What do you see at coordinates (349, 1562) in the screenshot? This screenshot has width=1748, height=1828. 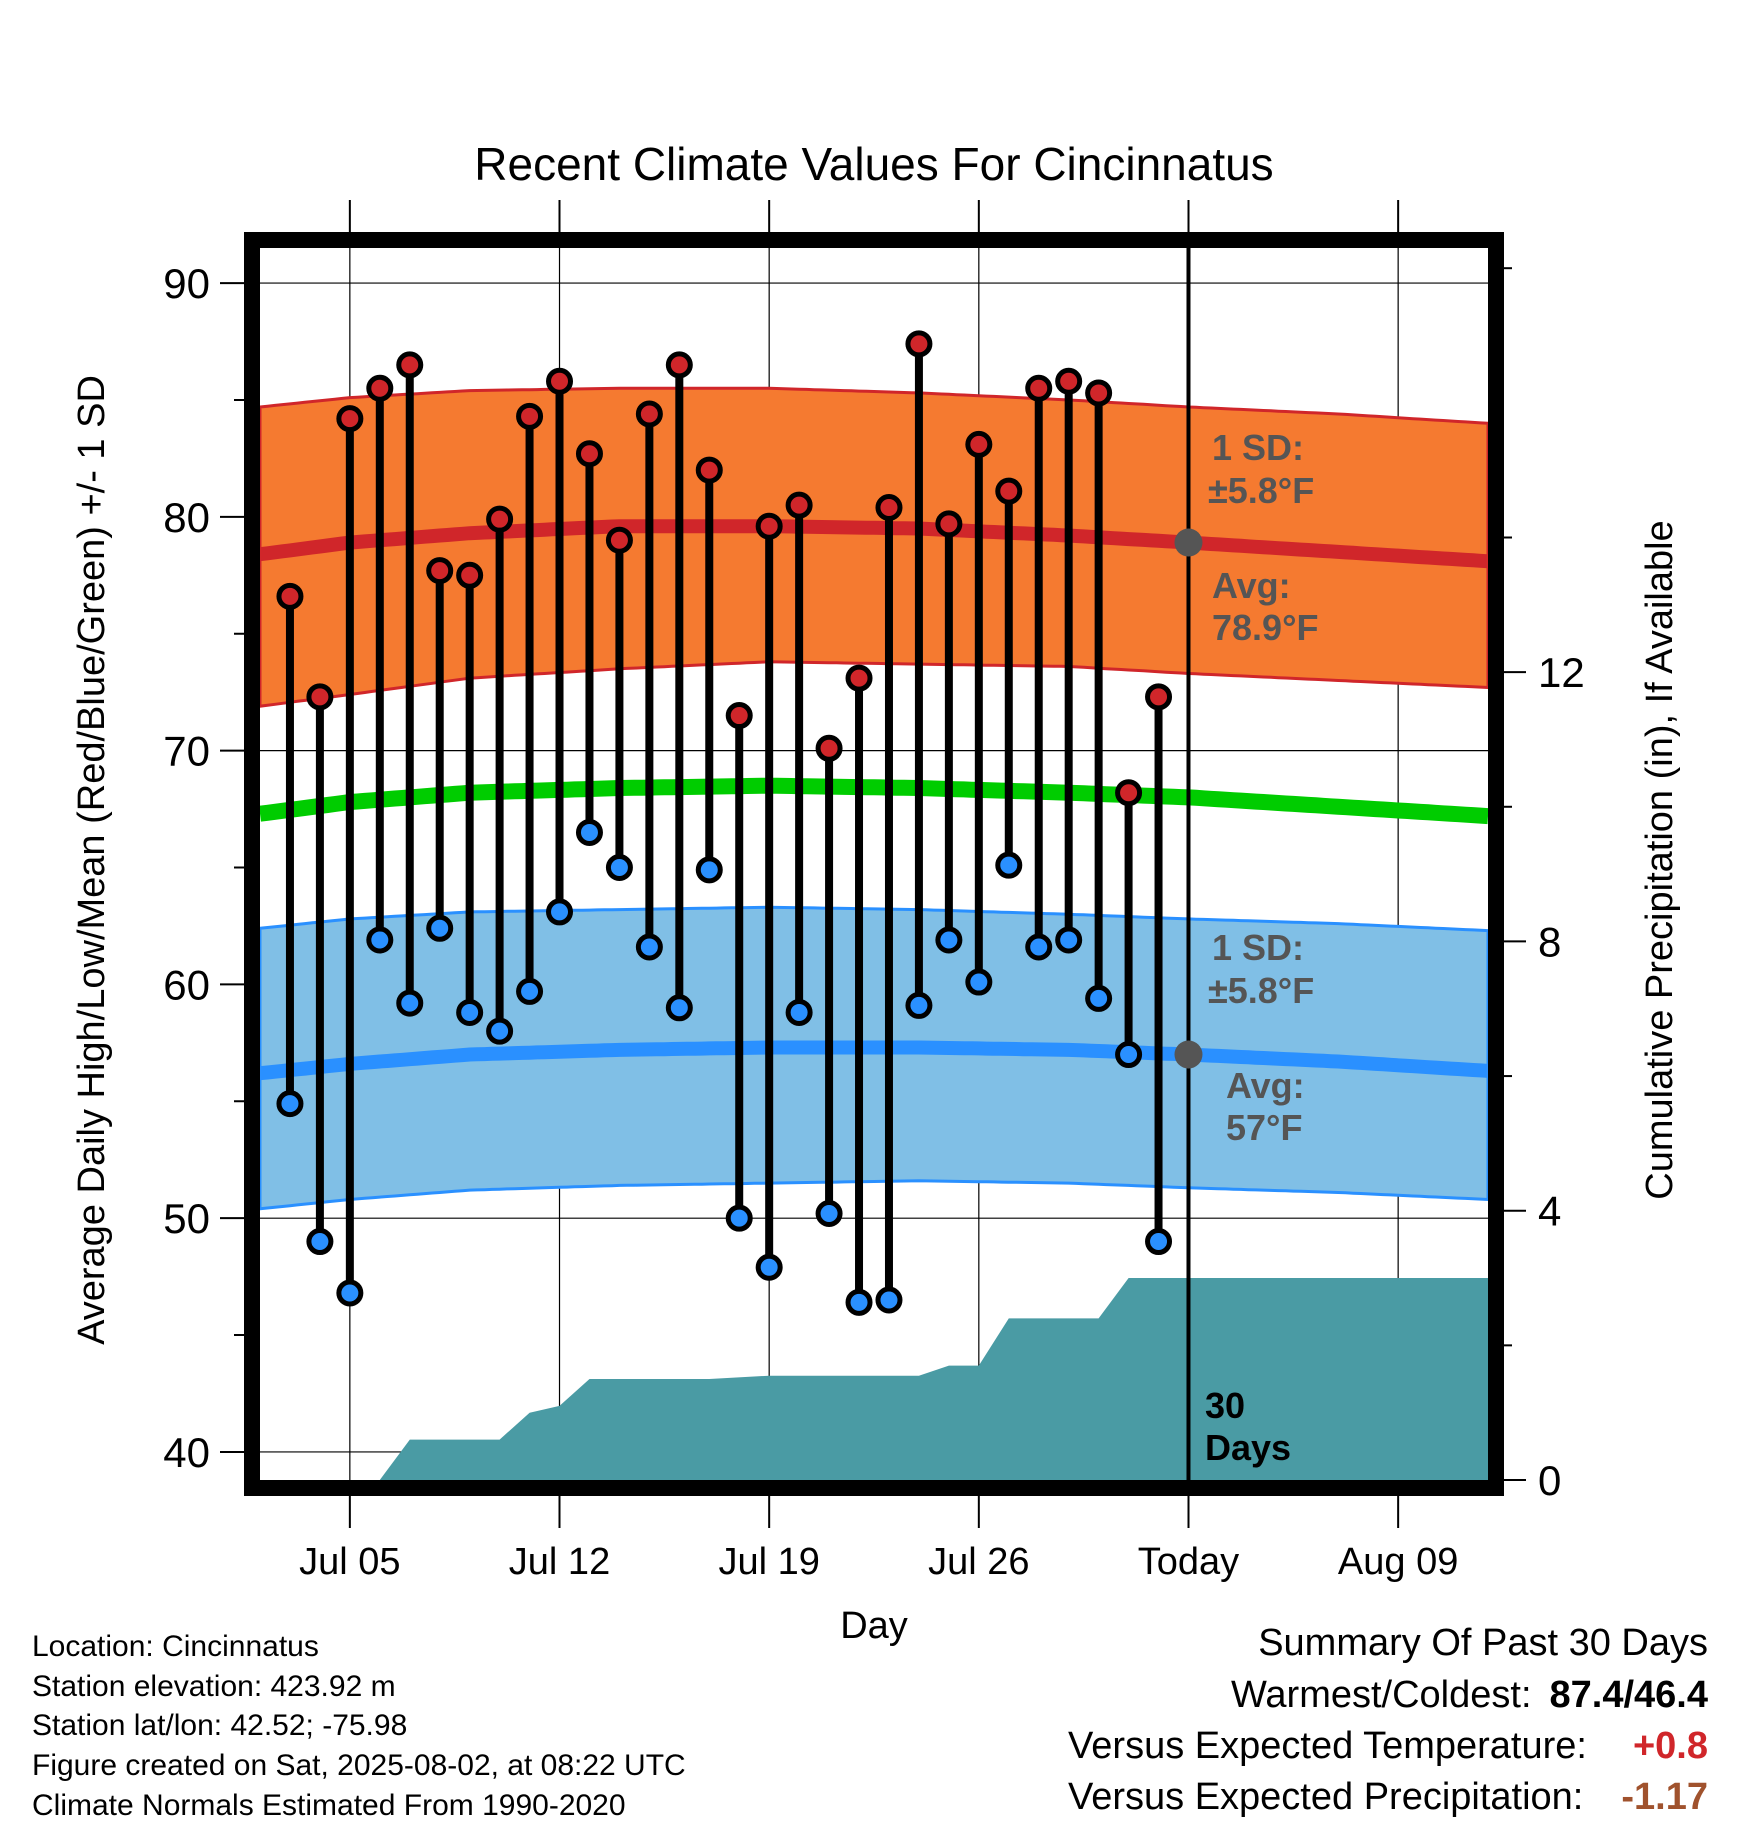 I see `x-tick-label: Jul 05` at bounding box center [349, 1562].